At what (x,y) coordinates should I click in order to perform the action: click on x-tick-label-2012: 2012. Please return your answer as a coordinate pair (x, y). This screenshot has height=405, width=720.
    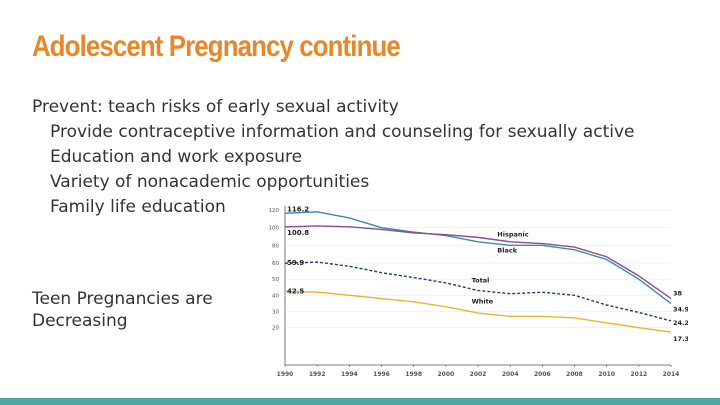
    Looking at the image, I should click on (638, 374).